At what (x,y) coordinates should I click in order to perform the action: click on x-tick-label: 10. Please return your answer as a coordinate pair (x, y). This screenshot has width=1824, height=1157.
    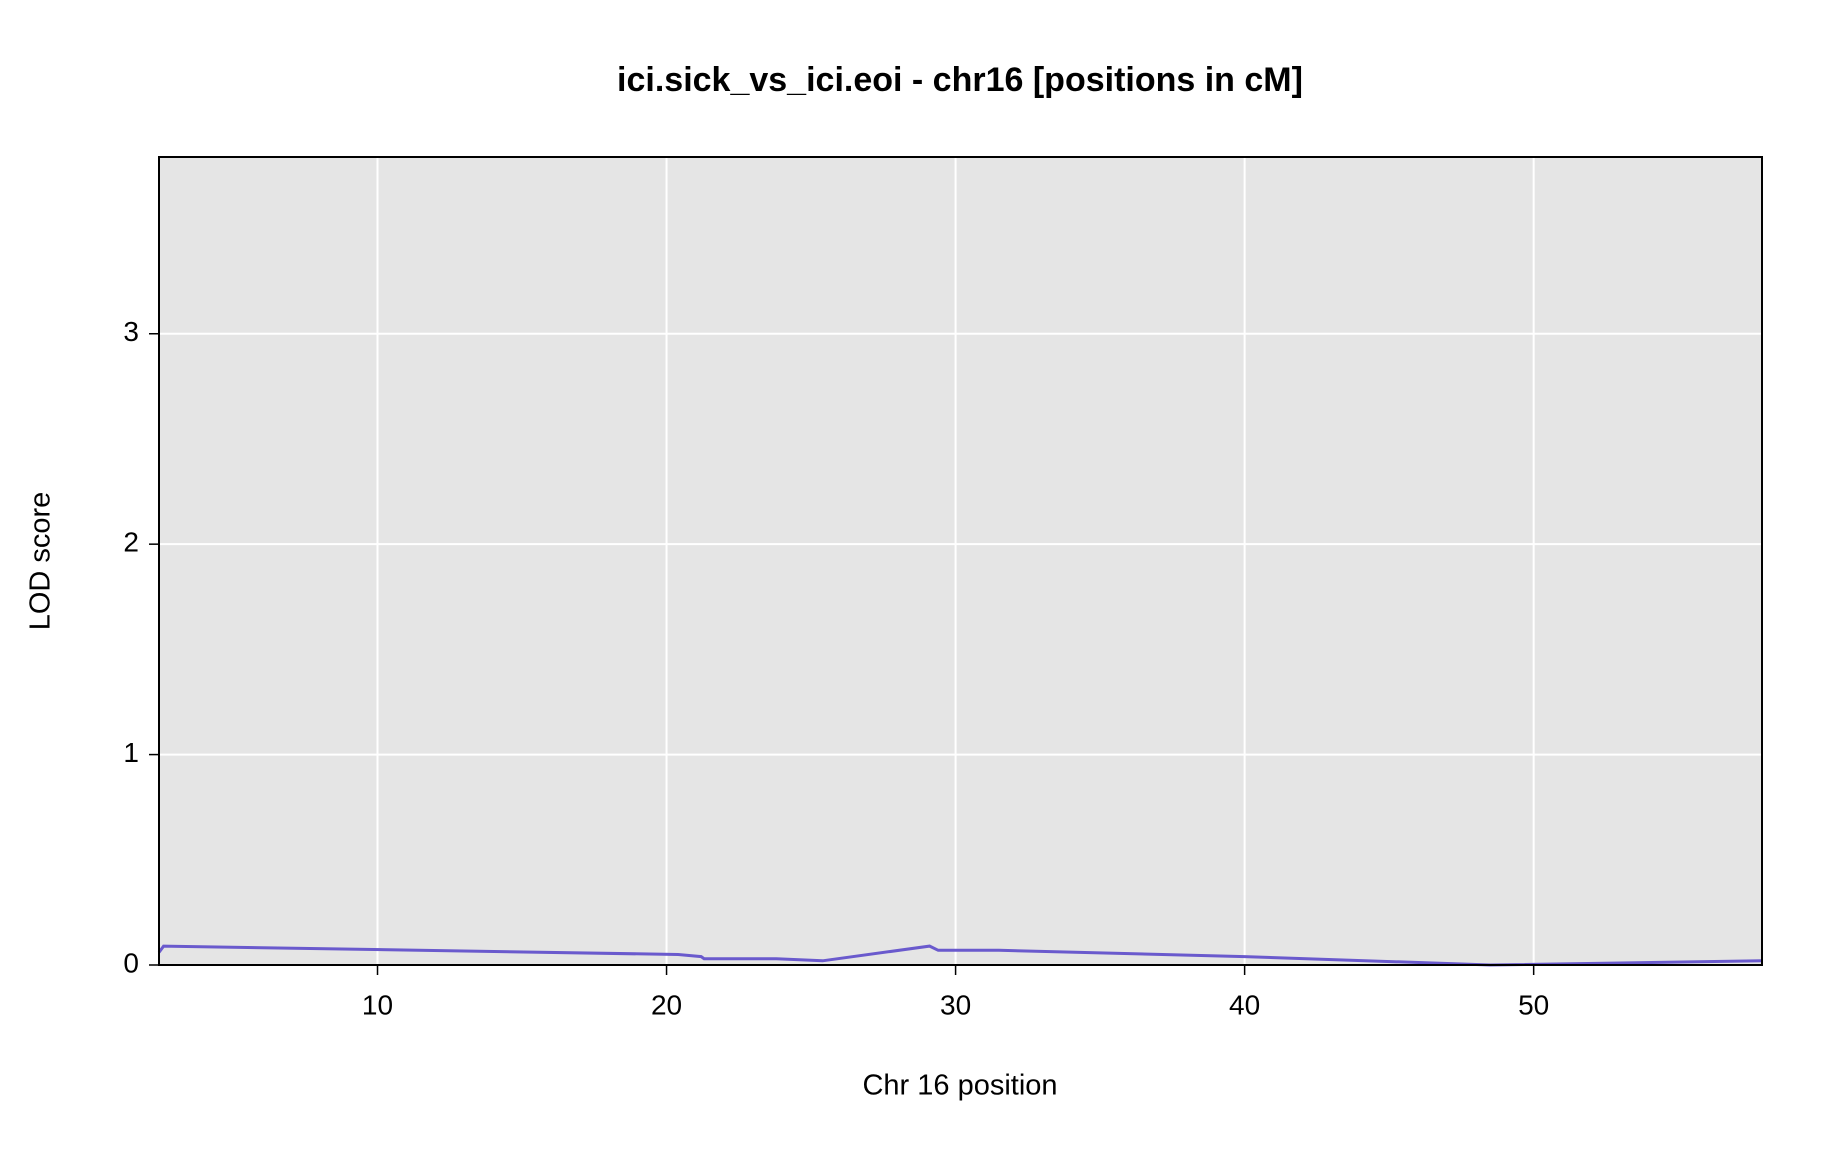
    Looking at the image, I should click on (377, 1004).